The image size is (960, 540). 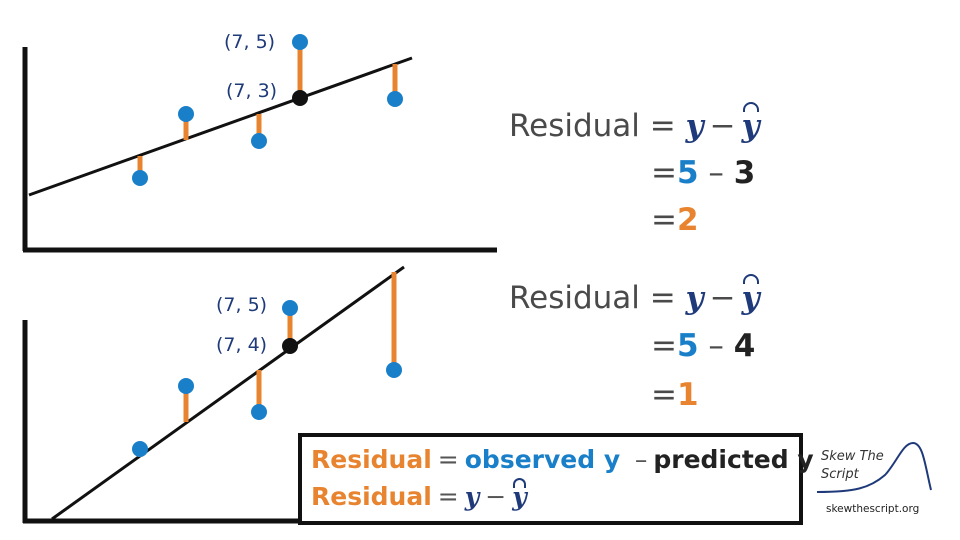 What do you see at coordinates (290, 308) in the screenshot?
I see `bottom-point-observed` at bounding box center [290, 308].